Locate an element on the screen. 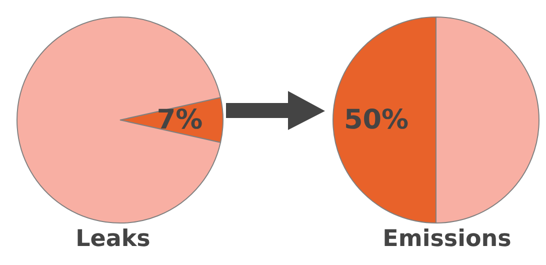 Image resolution: width=546 pixels, height=265 pixels. text: Leaks is located at coordinates (113, 239).